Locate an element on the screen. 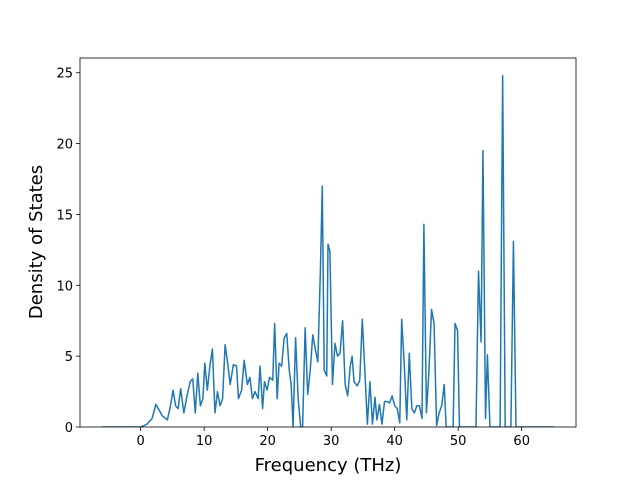 This screenshot has width=640, height=480. x-tick-label: 50 is located at coordinates (458, 441).